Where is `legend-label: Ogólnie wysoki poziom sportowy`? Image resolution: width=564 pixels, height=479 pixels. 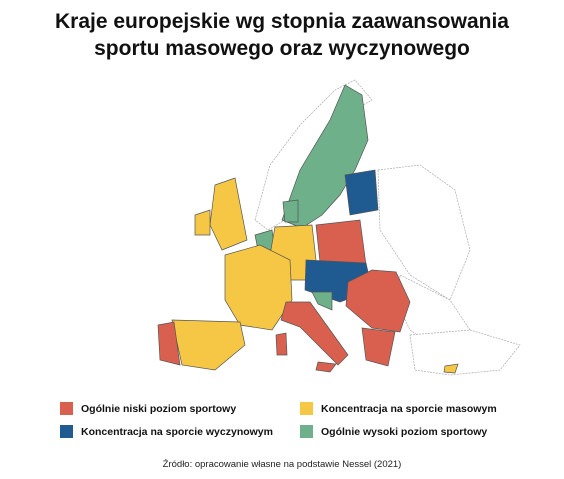 legend-label: Ogólnie wysoki poziom sportowy is located at coordinates (404, 431).